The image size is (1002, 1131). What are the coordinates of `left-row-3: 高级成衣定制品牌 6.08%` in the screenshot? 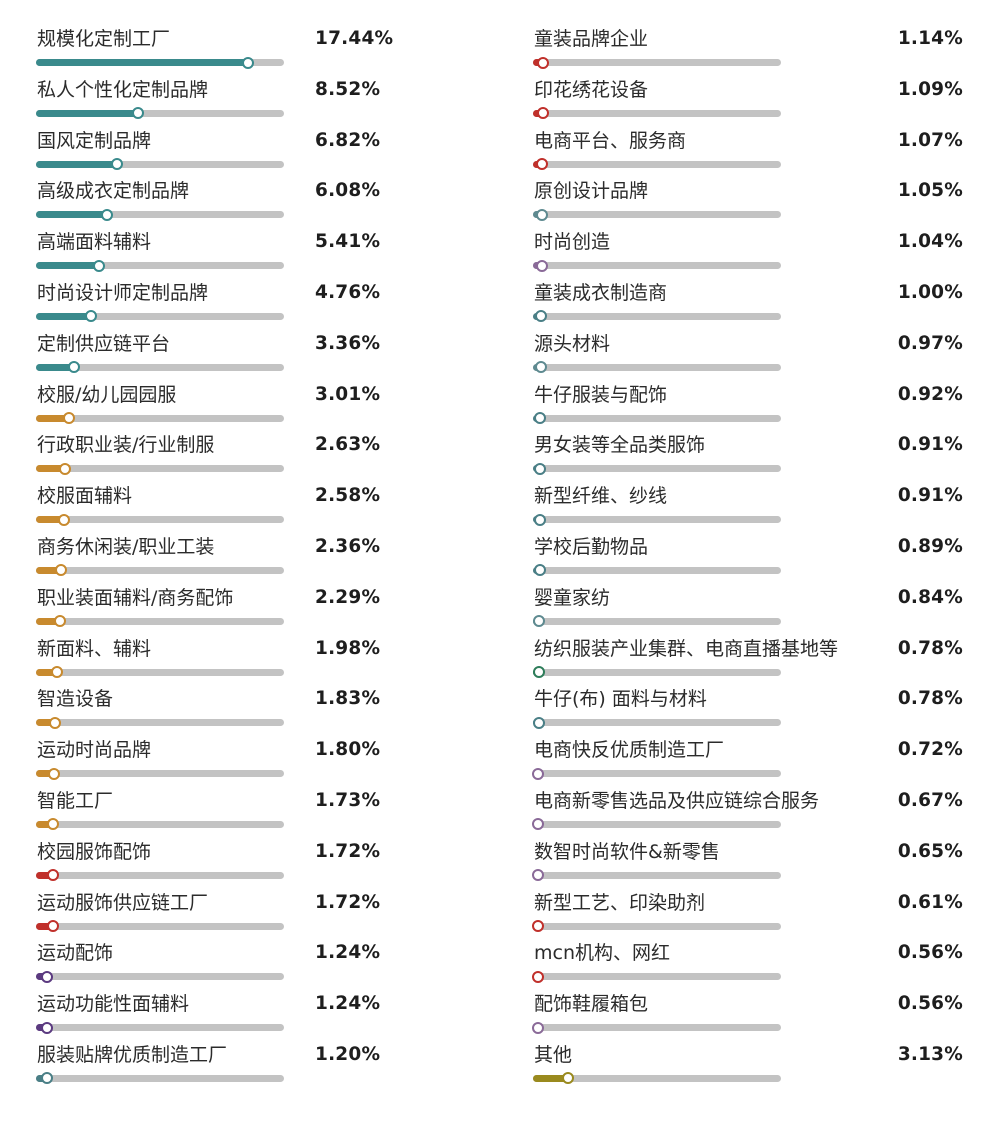 It's located at (216, 203).